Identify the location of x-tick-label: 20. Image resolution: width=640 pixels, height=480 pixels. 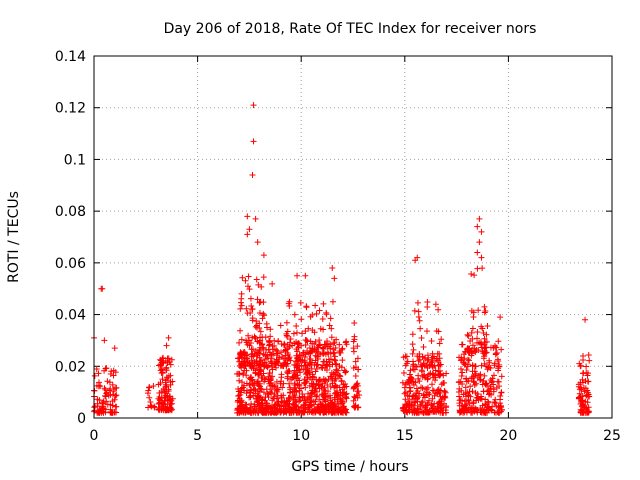
(508, 436).